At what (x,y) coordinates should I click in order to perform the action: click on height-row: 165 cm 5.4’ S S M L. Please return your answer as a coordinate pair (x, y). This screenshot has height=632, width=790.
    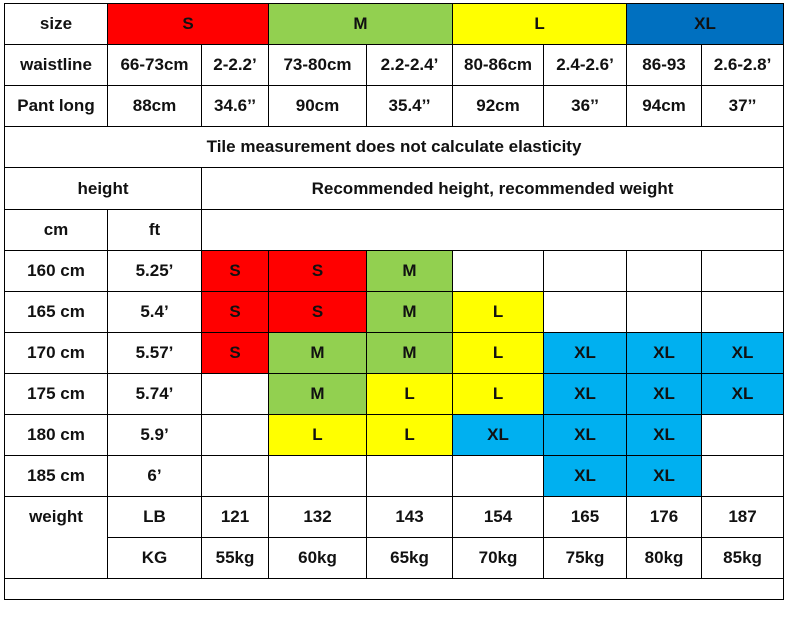
    Looking at the image, I should click on (394, 312).